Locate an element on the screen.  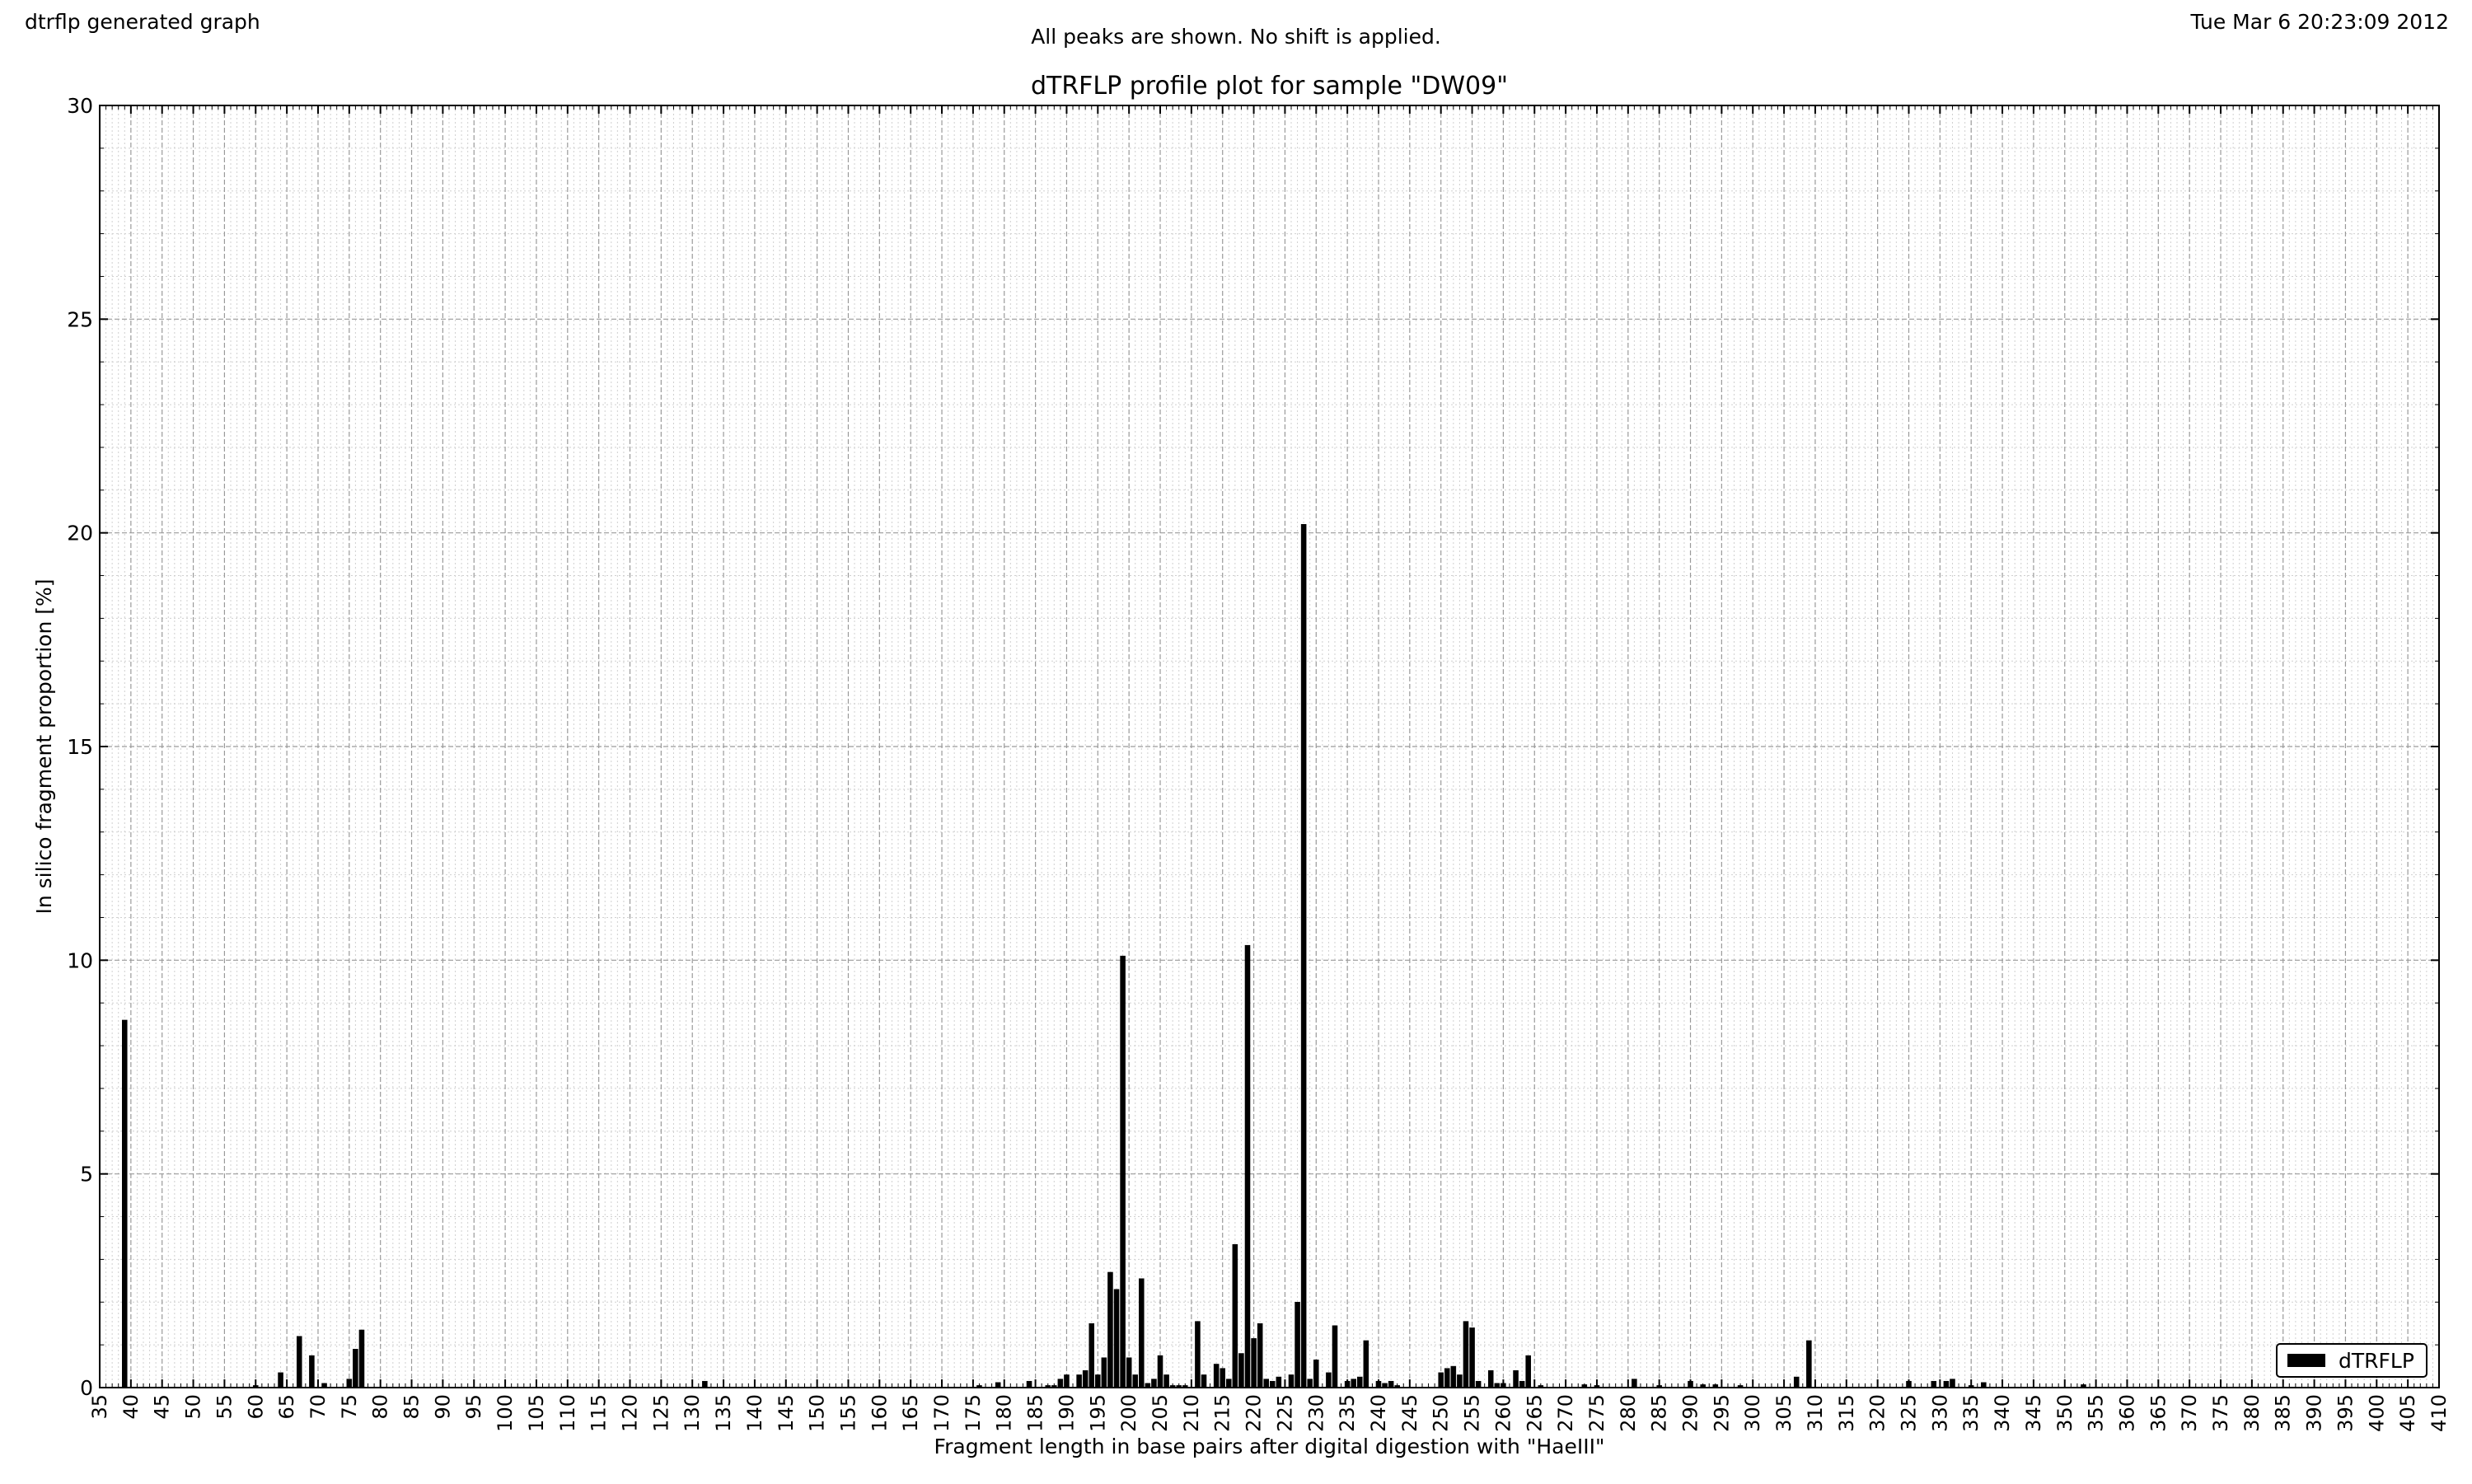
x-tick-label: 295 is located at coordinates (1721, 1413).